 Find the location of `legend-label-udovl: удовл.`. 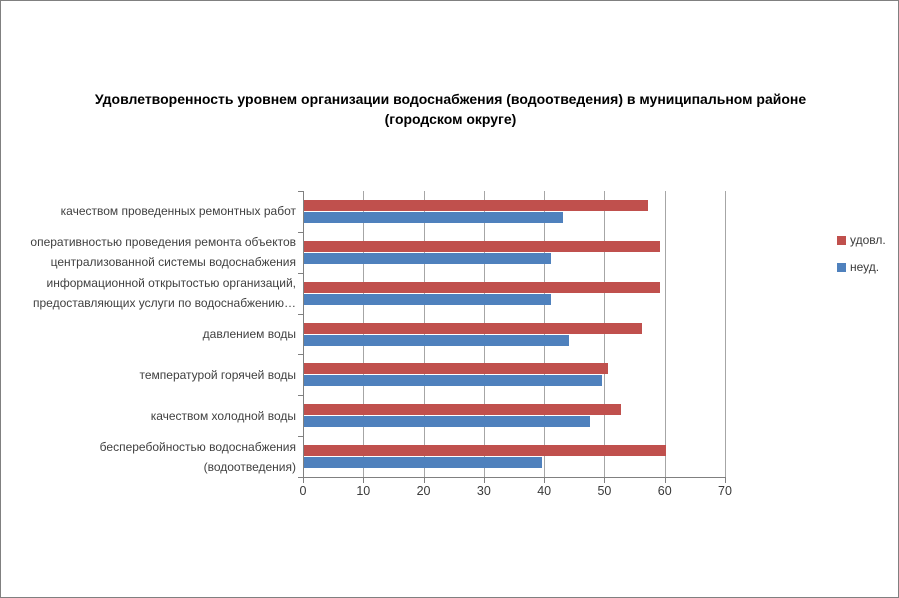

legend-label-udovl: удовл. is located at coordinates (868, 240).